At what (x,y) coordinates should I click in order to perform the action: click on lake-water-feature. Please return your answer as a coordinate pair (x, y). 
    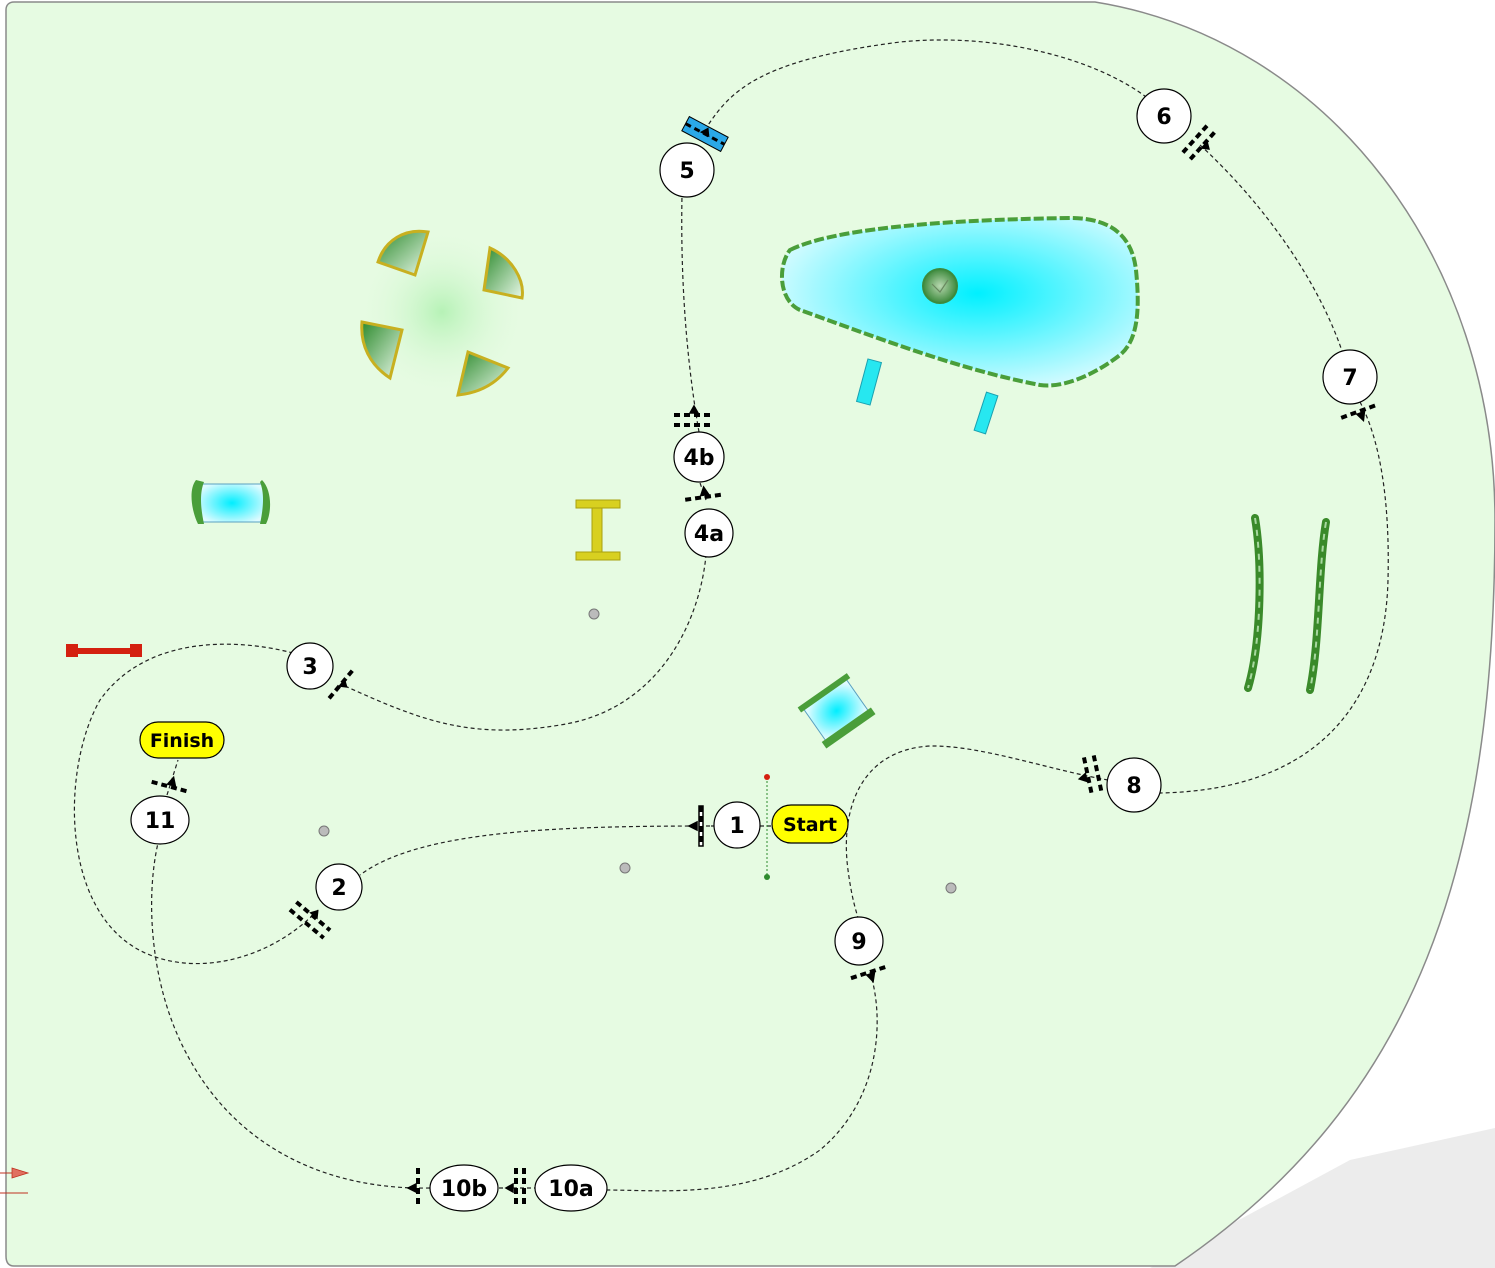
    Looking at the image, I should click on (959, 301).